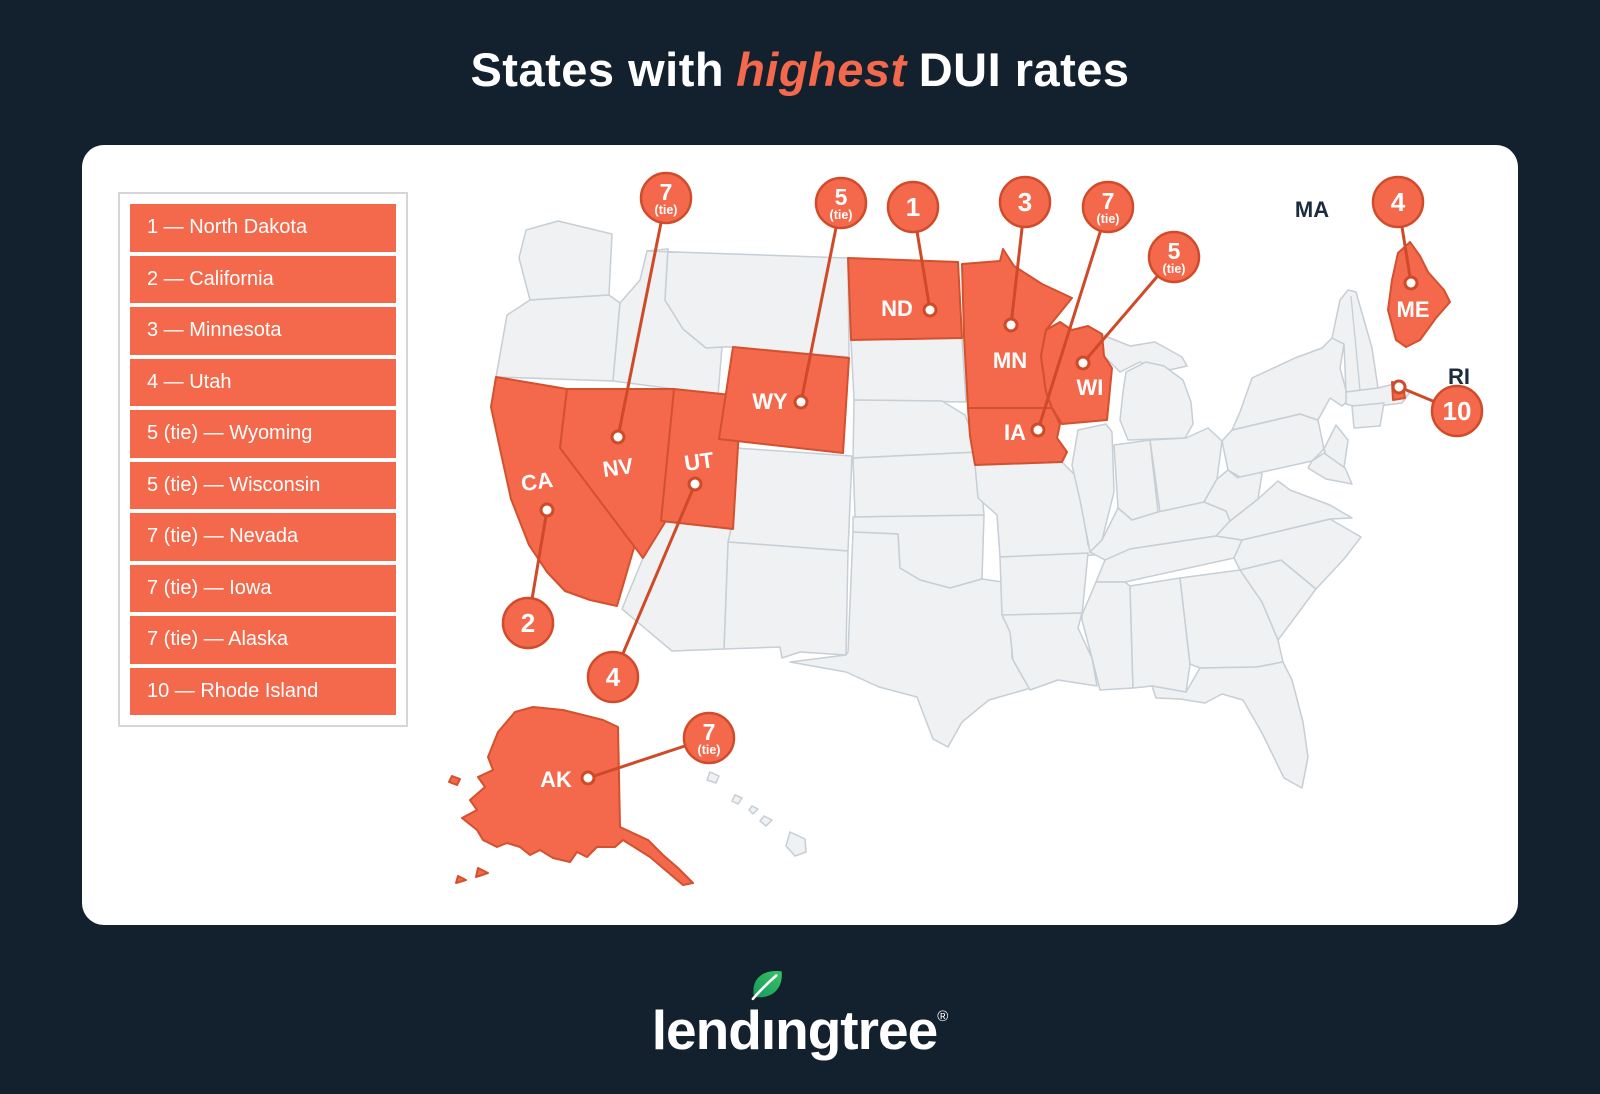 The image size is (1600, 1094). I want to click on callout-nevada: 7 (tie), so click(666, 198).